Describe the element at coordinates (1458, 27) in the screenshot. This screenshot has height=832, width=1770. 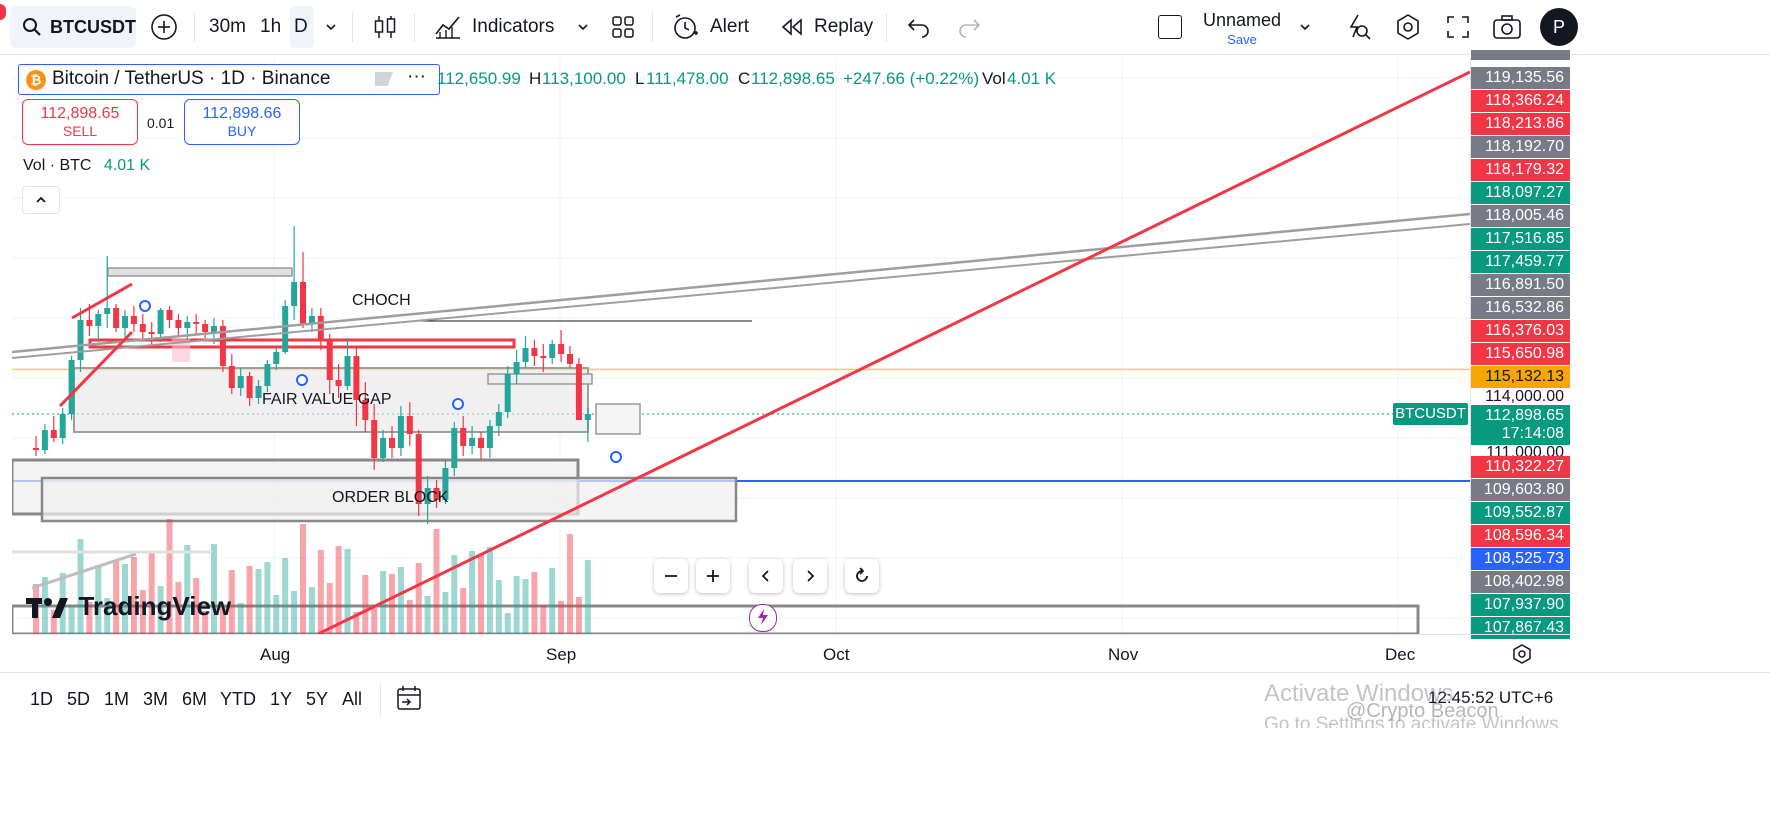
I see `fullscreen-button` at that location.